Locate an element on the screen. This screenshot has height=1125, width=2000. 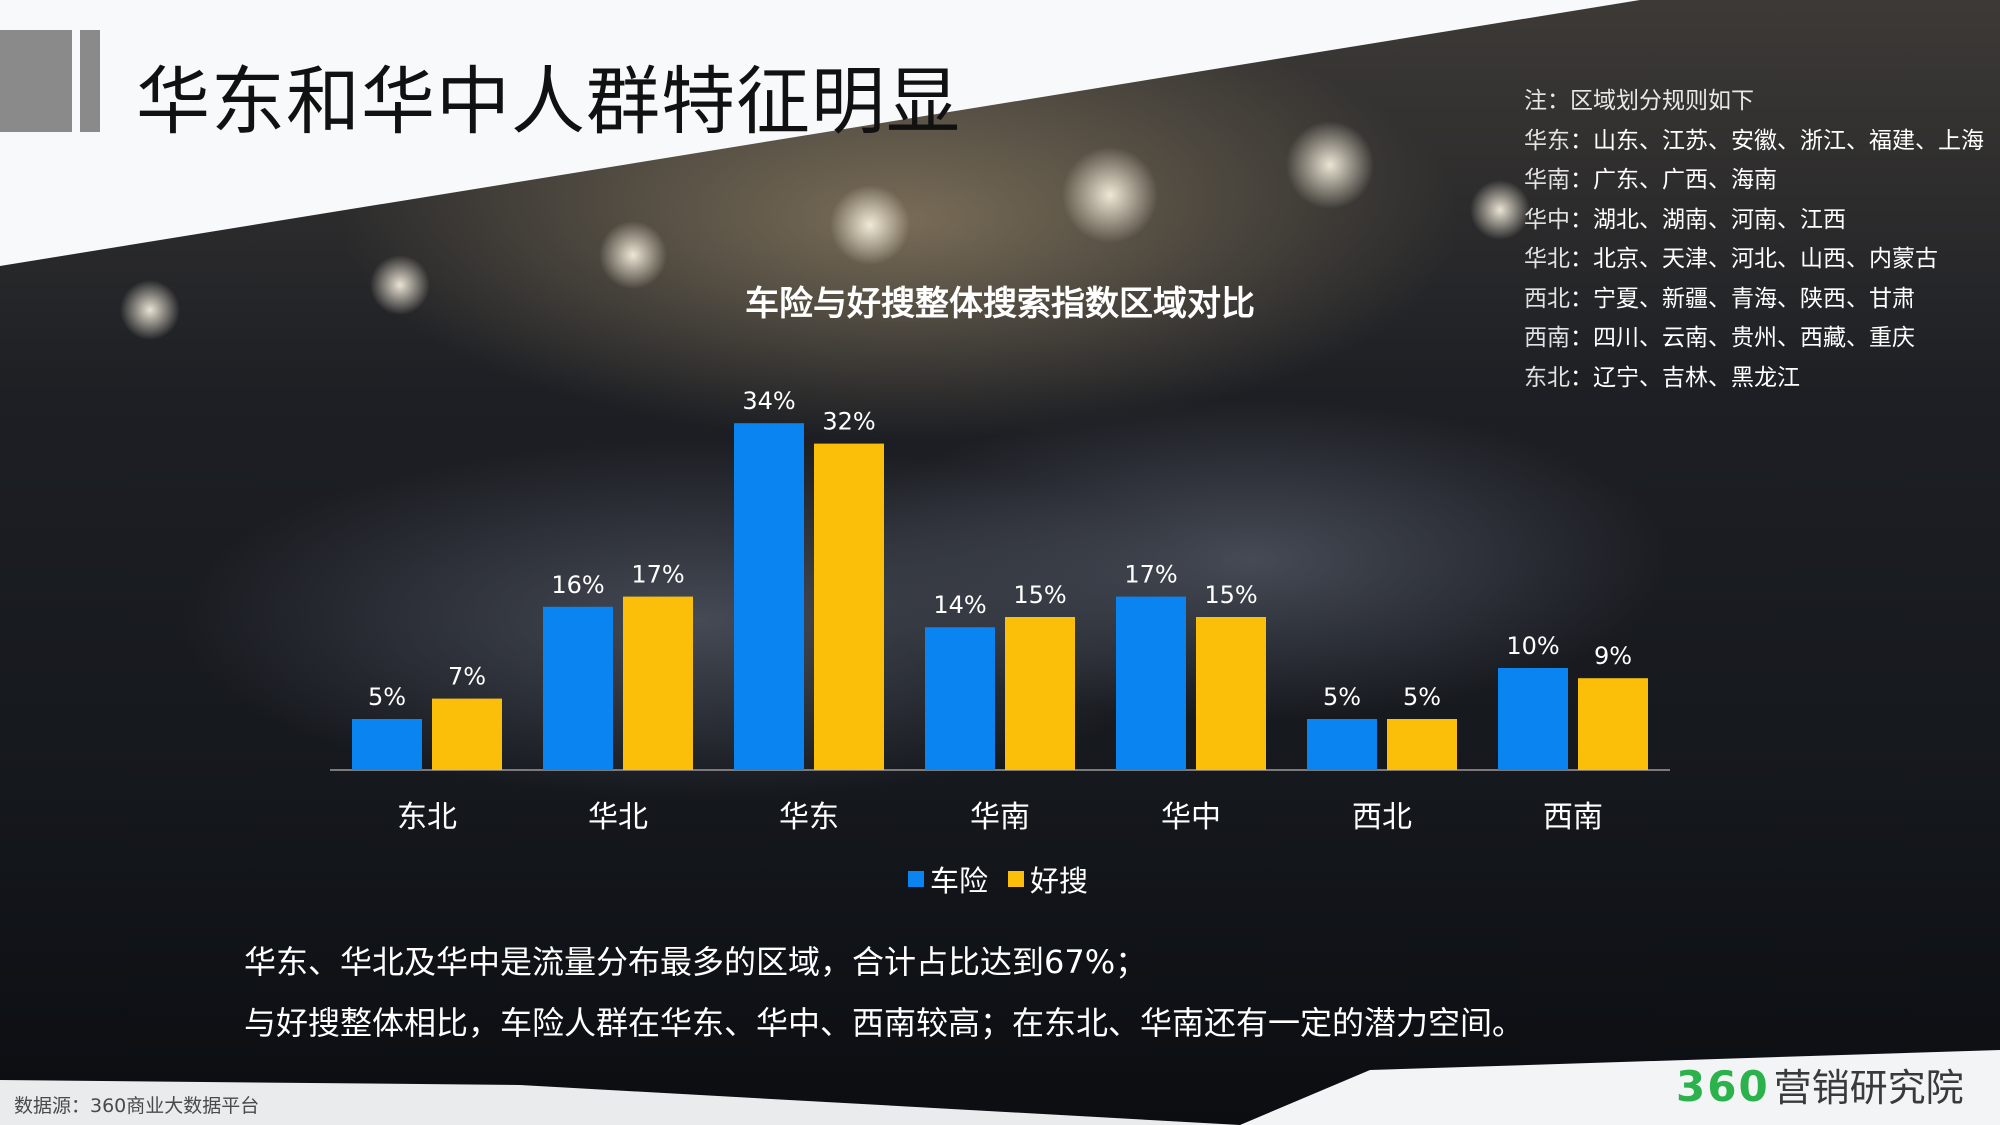
region-note: 华北：北京、天津、河北、山西、内蒙古 is located at coordinates (1731, 259).